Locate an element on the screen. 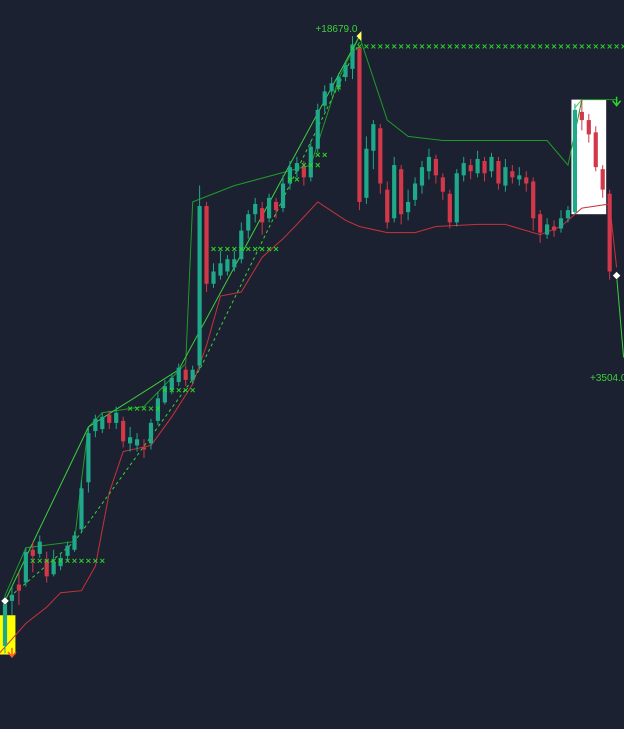  peak-signal-marker is located at coordinates (359, 36).